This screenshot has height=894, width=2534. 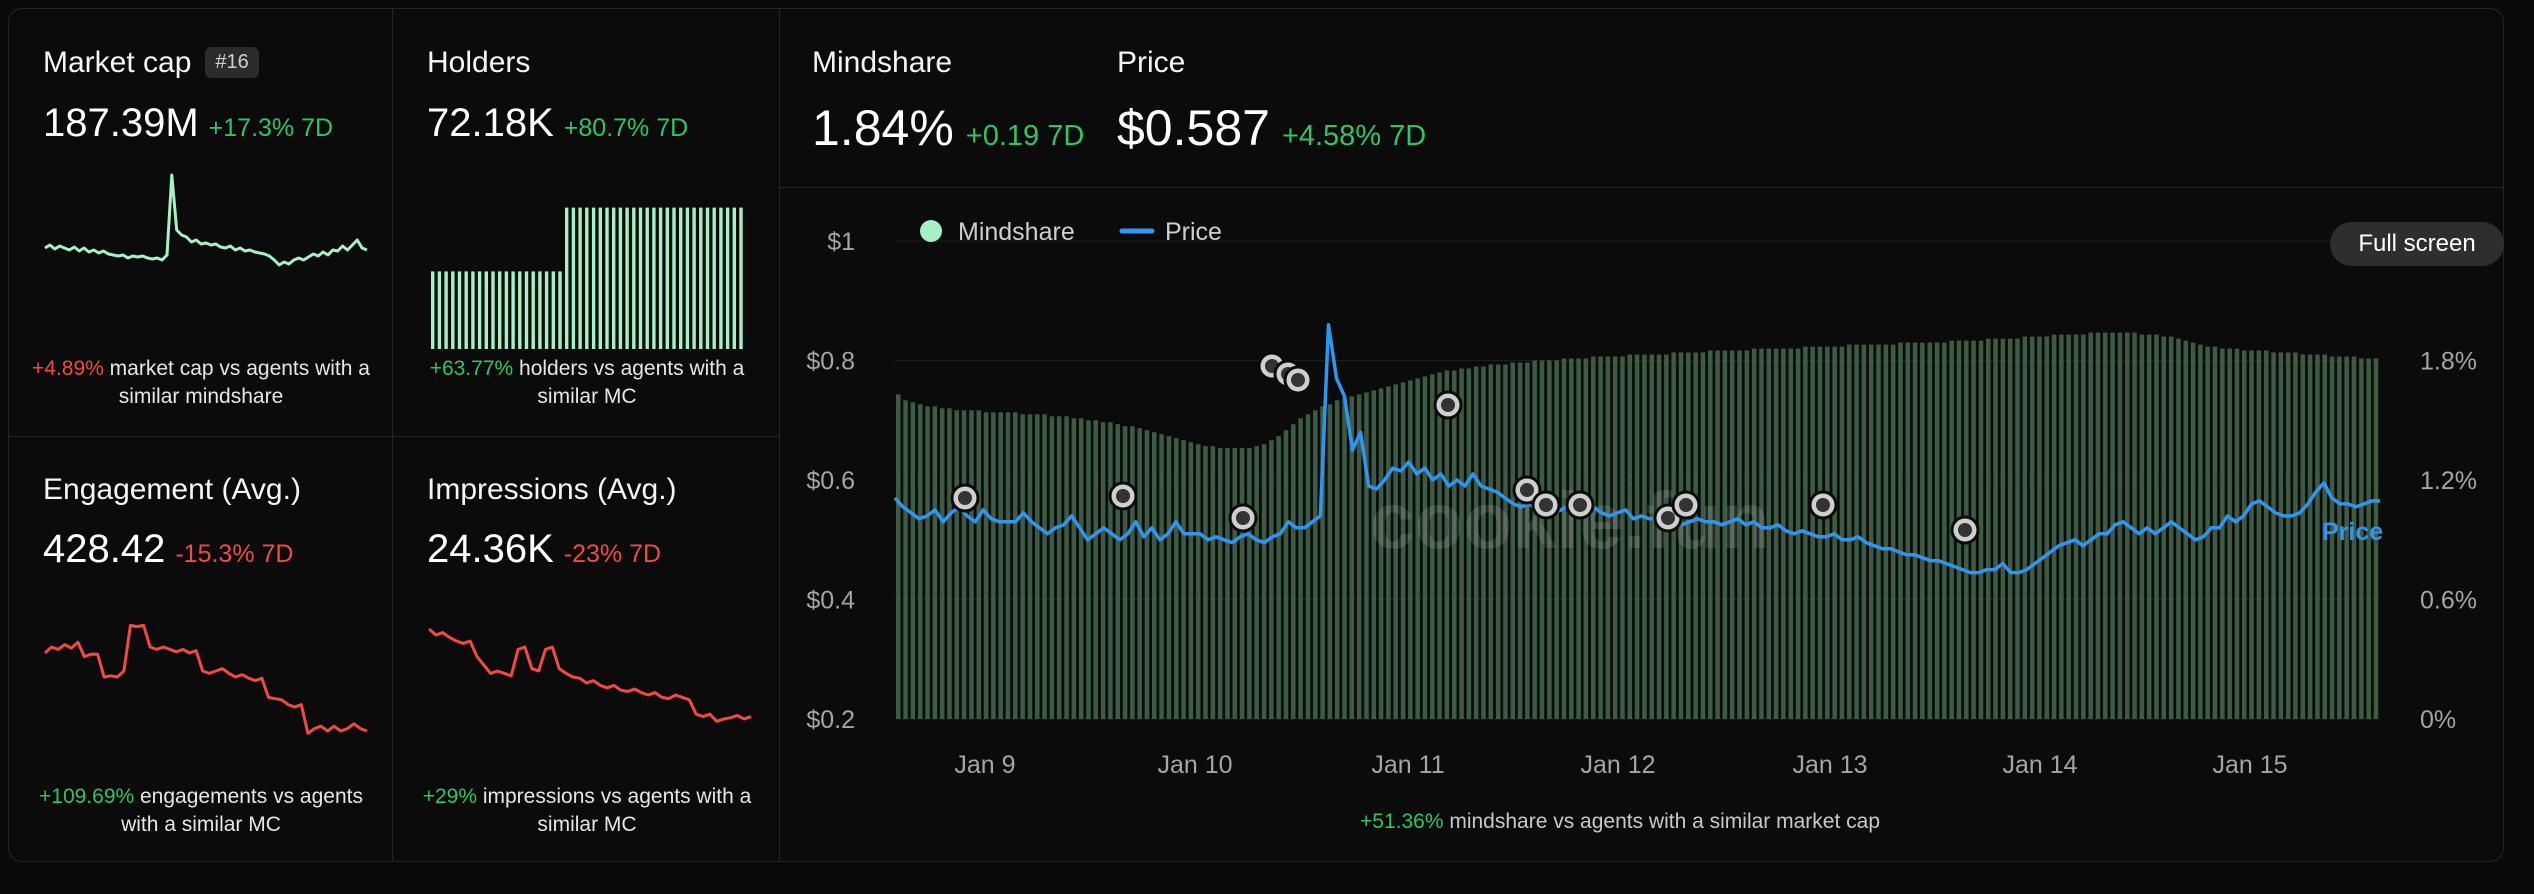 I want to click on engagement-sparkline, so click(x=205, y=679).